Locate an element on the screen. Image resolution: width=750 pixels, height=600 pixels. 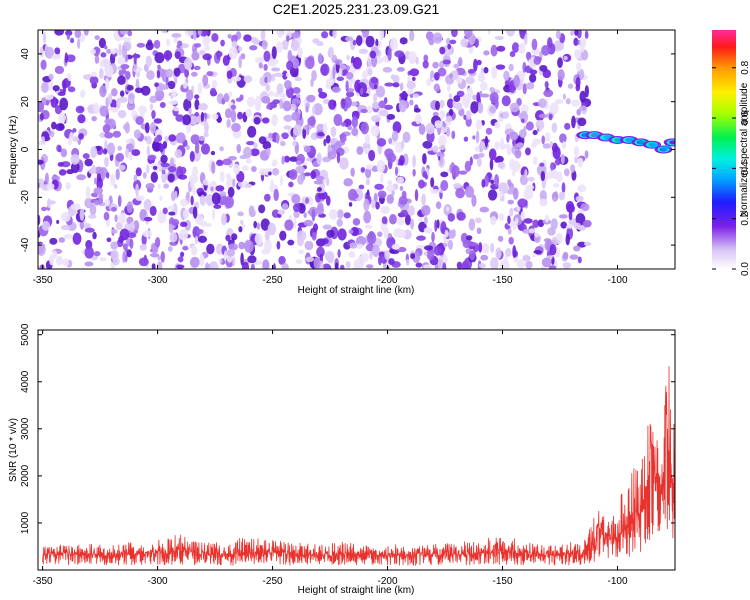
colorbar-tick-label: 0.8 is located at coordinates (745, 67).